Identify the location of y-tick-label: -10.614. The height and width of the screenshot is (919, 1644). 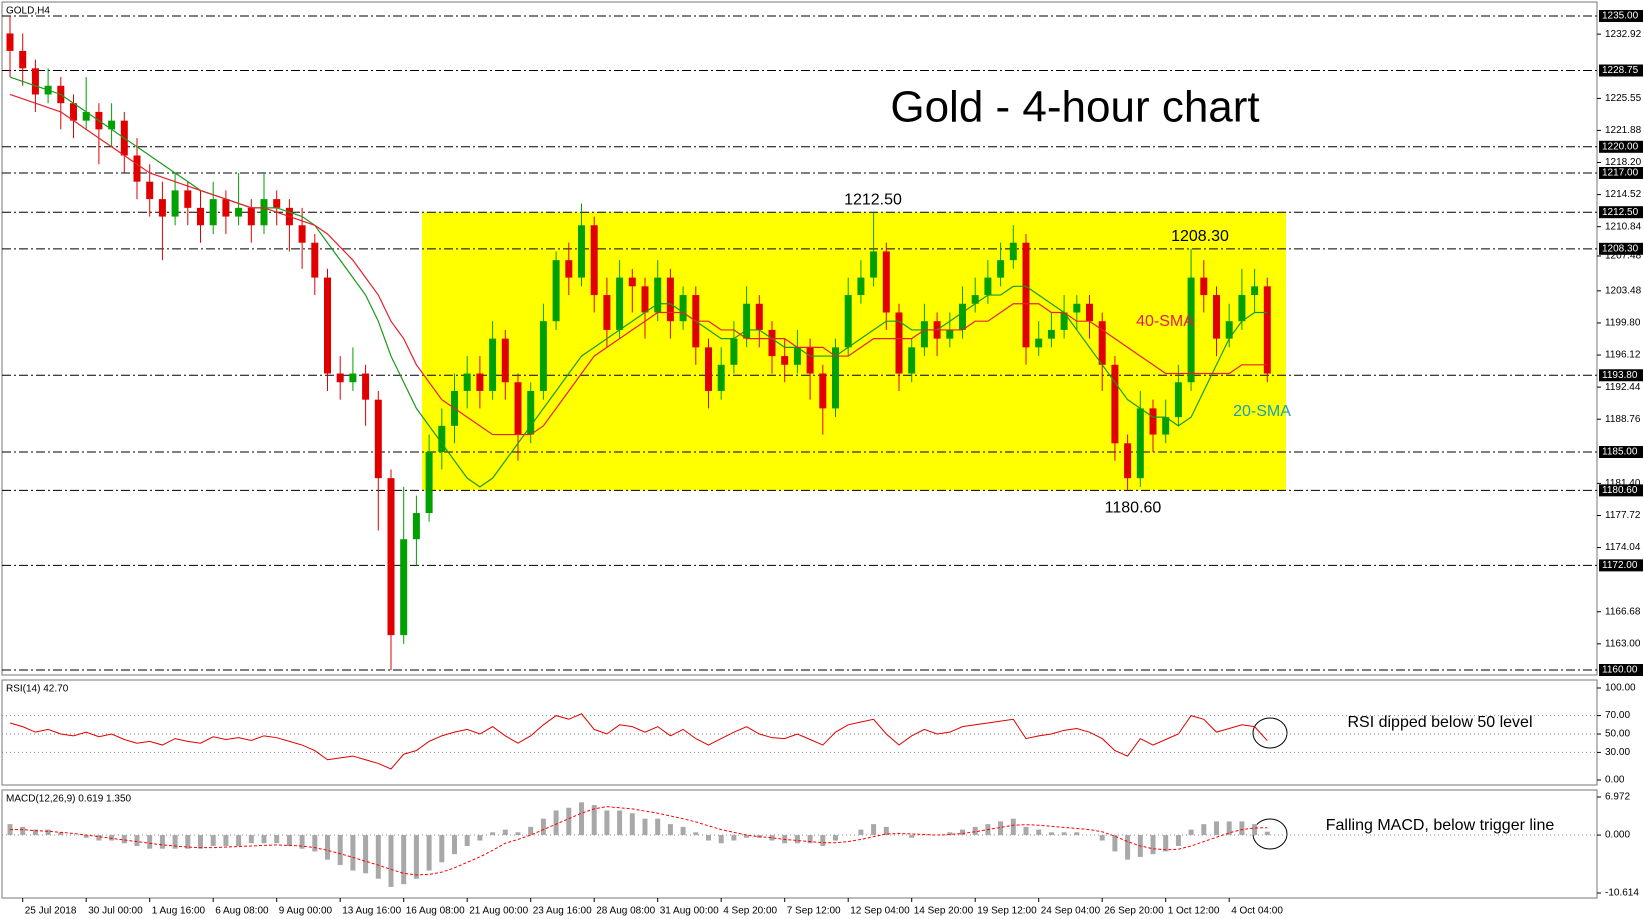
(1622, 893).